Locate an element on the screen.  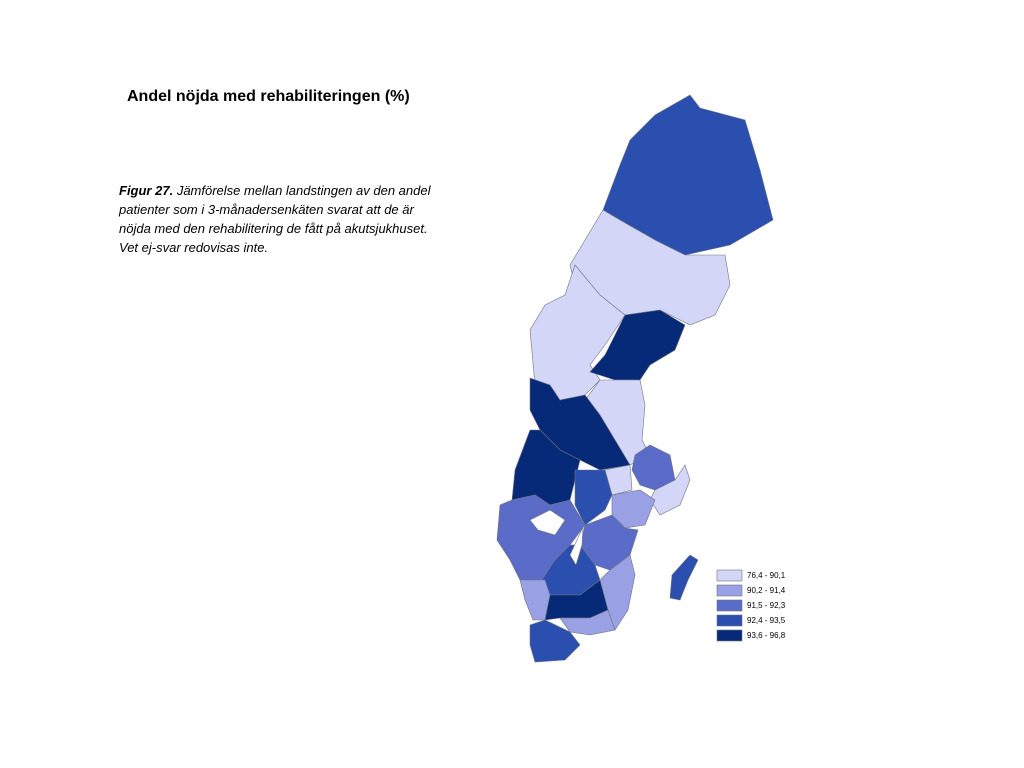
legend-label: 93,6 - 96,8 is located at coordinates (766, 635).